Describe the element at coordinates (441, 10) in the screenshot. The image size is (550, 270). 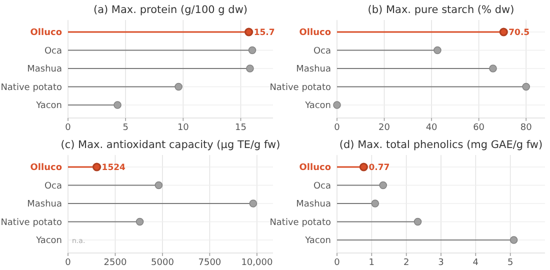
I see `chart-title: (b) Max. pure starch (% dw)` at that location.